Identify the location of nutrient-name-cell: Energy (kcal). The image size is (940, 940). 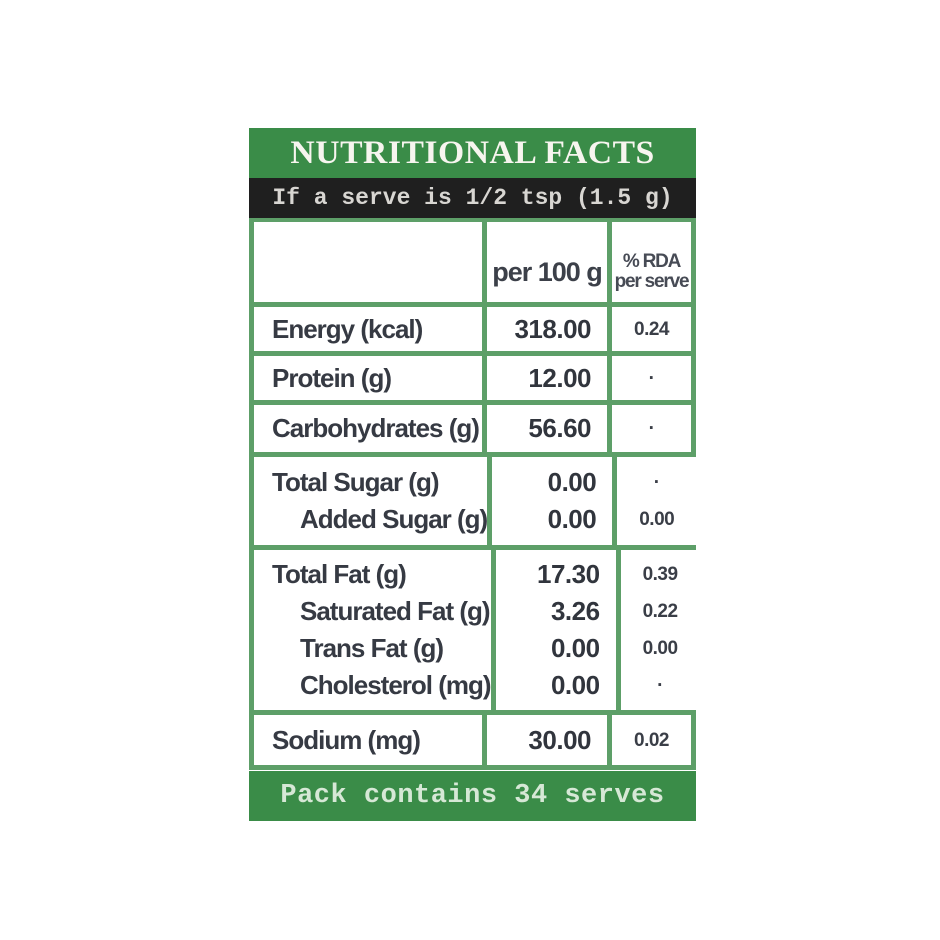
(368, 329).